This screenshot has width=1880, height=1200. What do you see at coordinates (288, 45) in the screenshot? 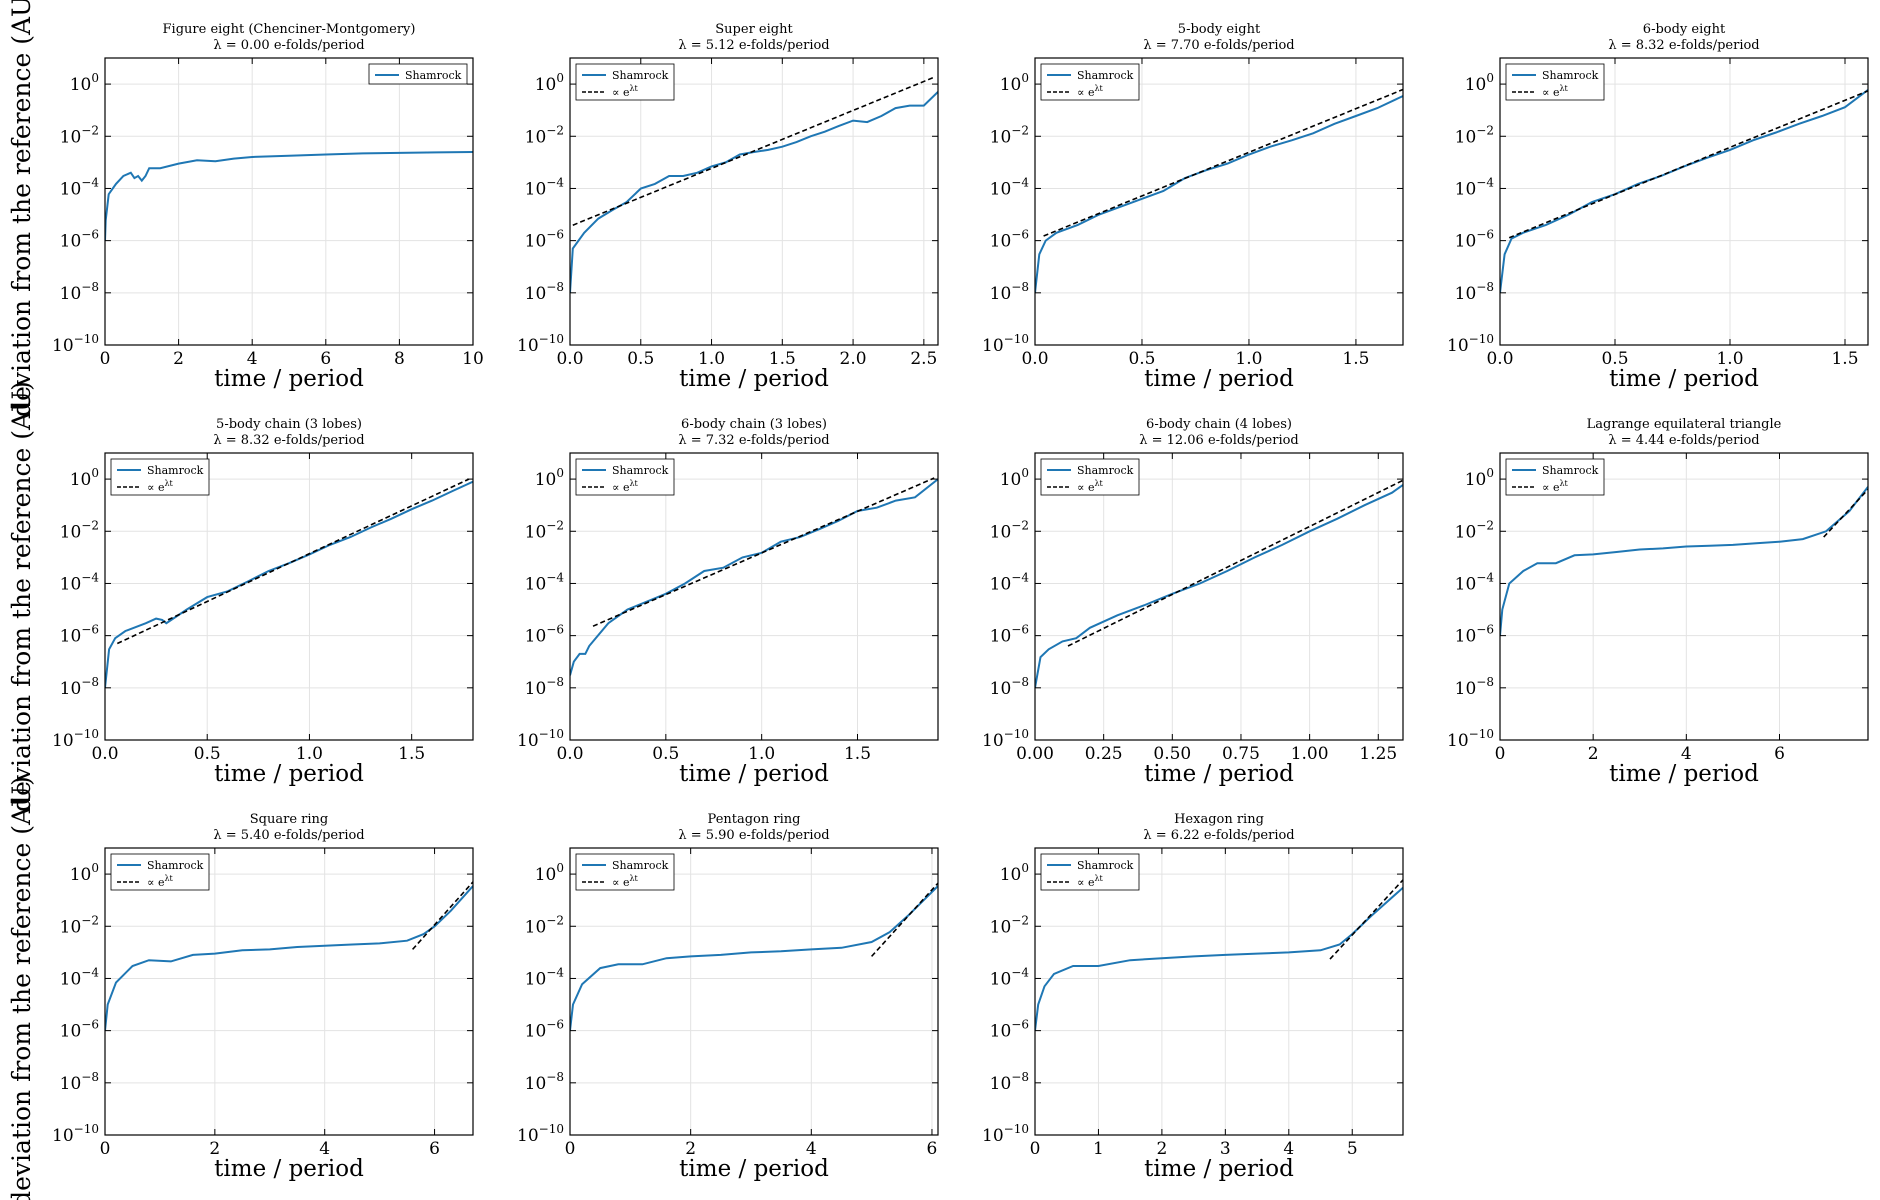
I see `subplot-subtitle: λ = 0.00 e-folds/period` at bounding box center [288, 45].